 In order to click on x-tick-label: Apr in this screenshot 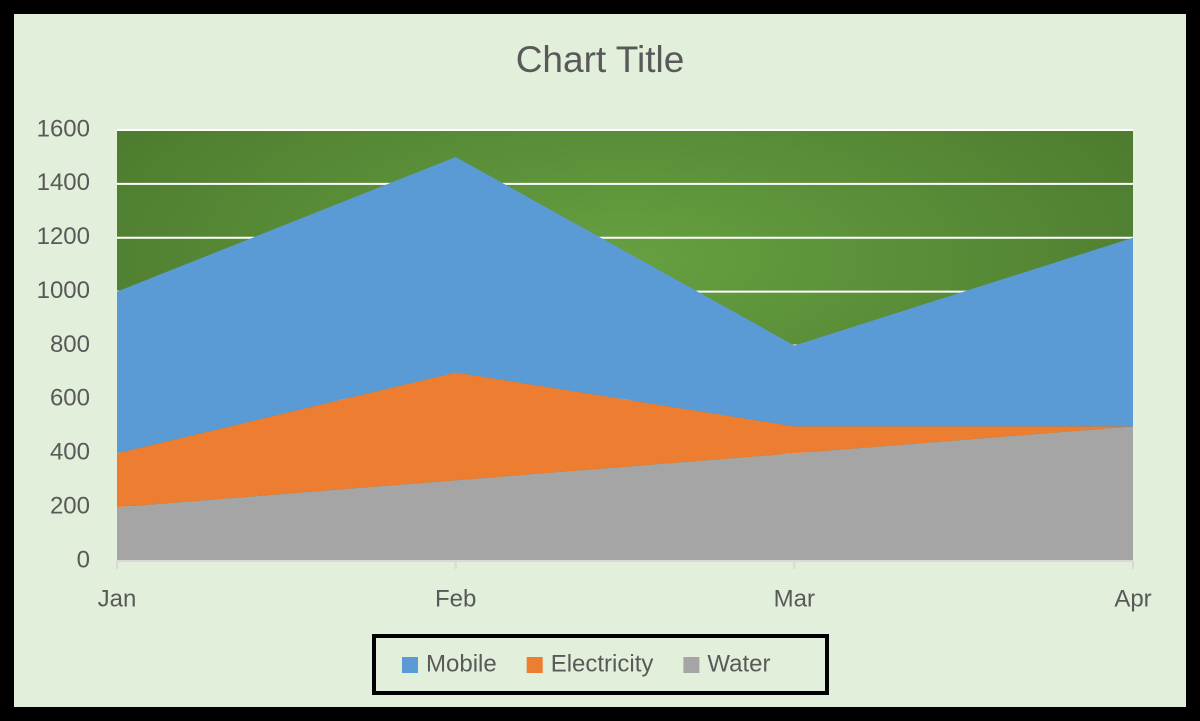, I will do `click(1132, 598)`.